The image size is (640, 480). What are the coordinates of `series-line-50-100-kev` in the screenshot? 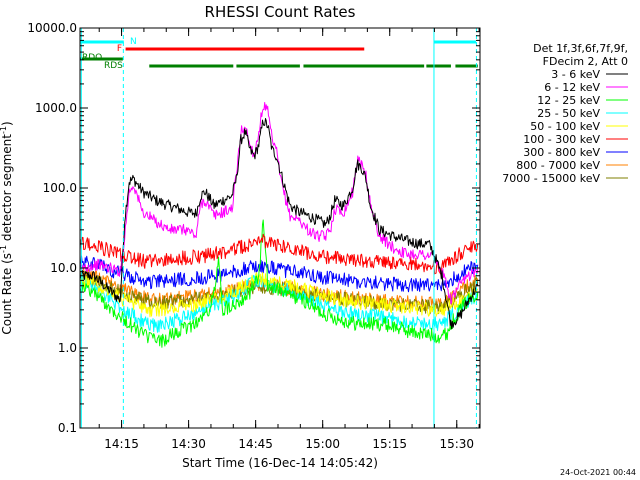 It's located at (279, 295).